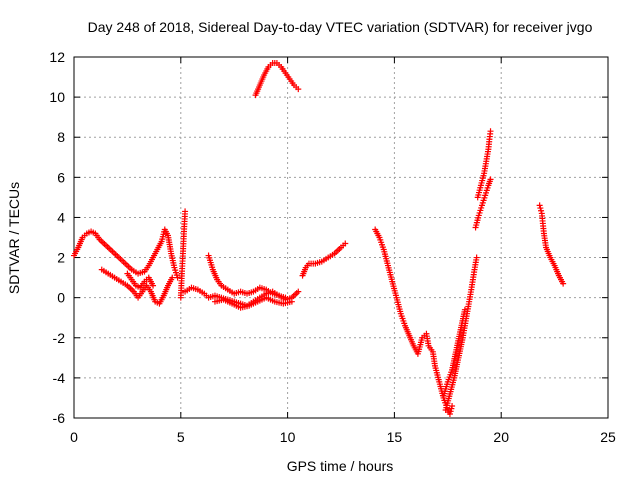 This screenshot has width=640, height=480. Describe the element at coordinates (14, 238) in the screenshot. I see `y-axis-label: SDTVAR / TECUs` at that location.